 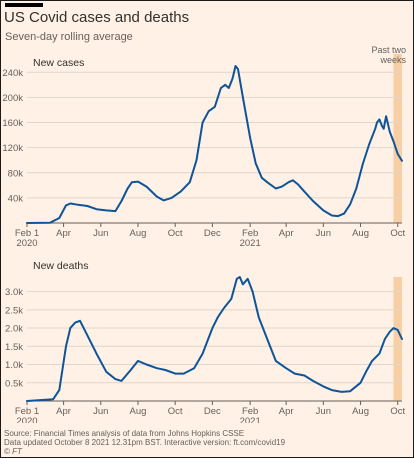 I want to click on y-tick-label: 40k, so click(x=16, y=198).